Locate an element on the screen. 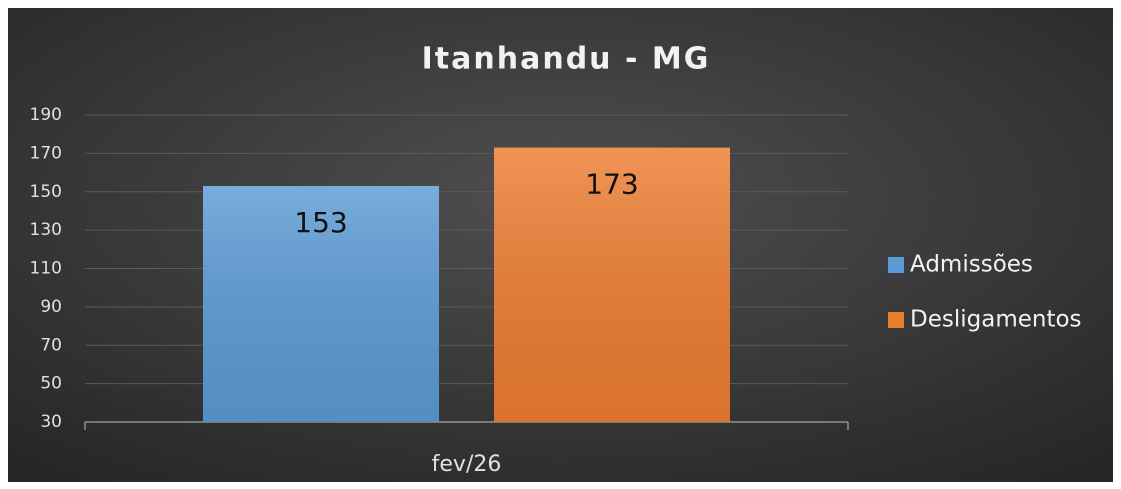  legend-label: Desligamentos is located at coordinates (996, 320).